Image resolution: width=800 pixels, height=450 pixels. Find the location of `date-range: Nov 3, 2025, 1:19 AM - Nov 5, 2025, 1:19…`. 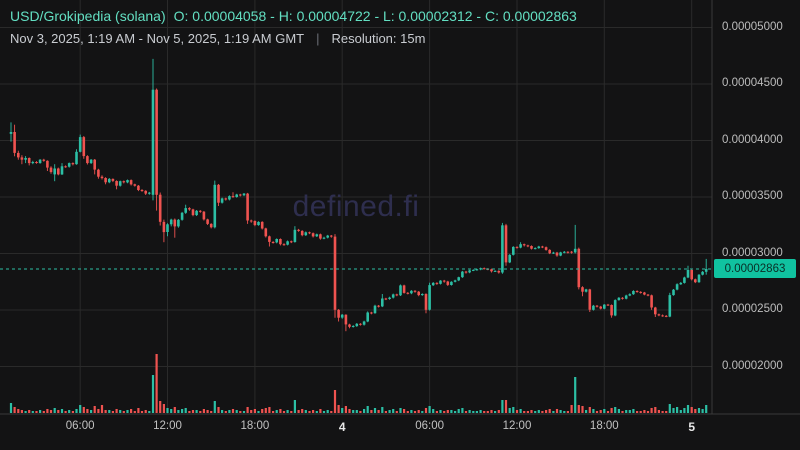

date-range: Nov 3, 2025, 1:19 AM - Nov 5, 2025, 1:19… is located at coordinates (157, 38).